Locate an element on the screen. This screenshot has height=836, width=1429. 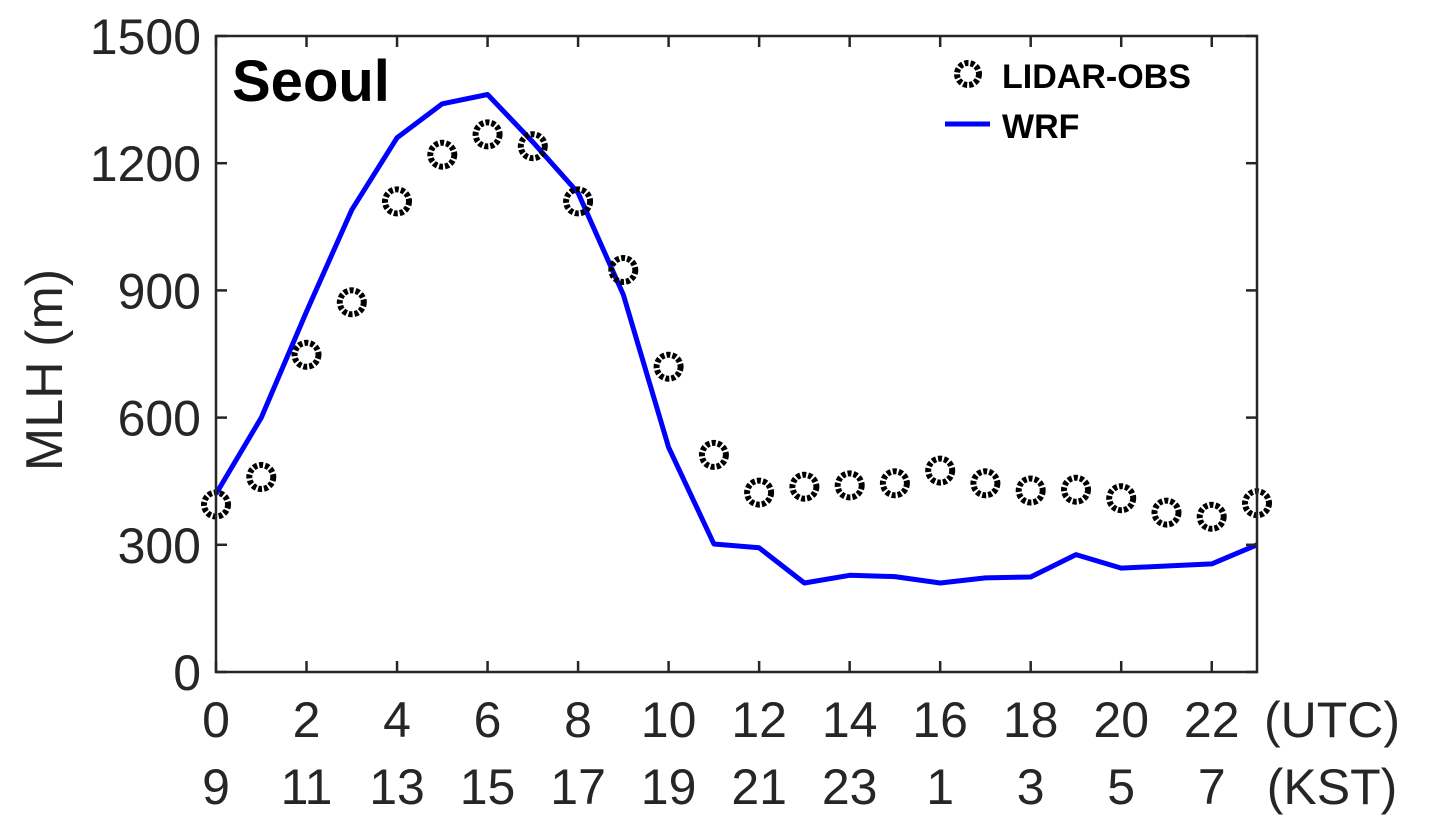
x-tick-label-kst: 21 is located at coordinates (759, 787).